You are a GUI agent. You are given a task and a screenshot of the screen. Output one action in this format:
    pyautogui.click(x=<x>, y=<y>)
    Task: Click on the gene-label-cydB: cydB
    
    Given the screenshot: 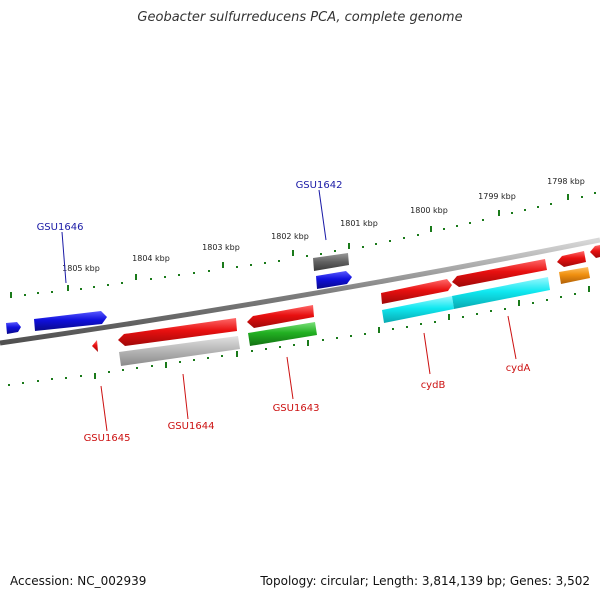 What is the action you would take?
    pyautogui.click(x=433, y=385)
    